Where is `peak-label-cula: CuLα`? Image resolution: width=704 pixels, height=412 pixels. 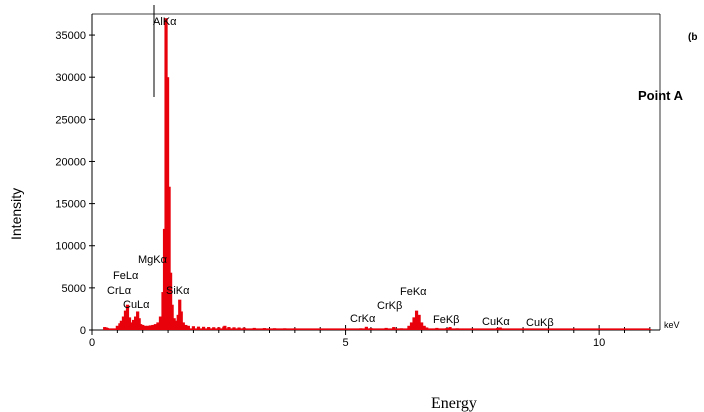 peak-label-cula: CuLα is located at coordinates (136, 305).